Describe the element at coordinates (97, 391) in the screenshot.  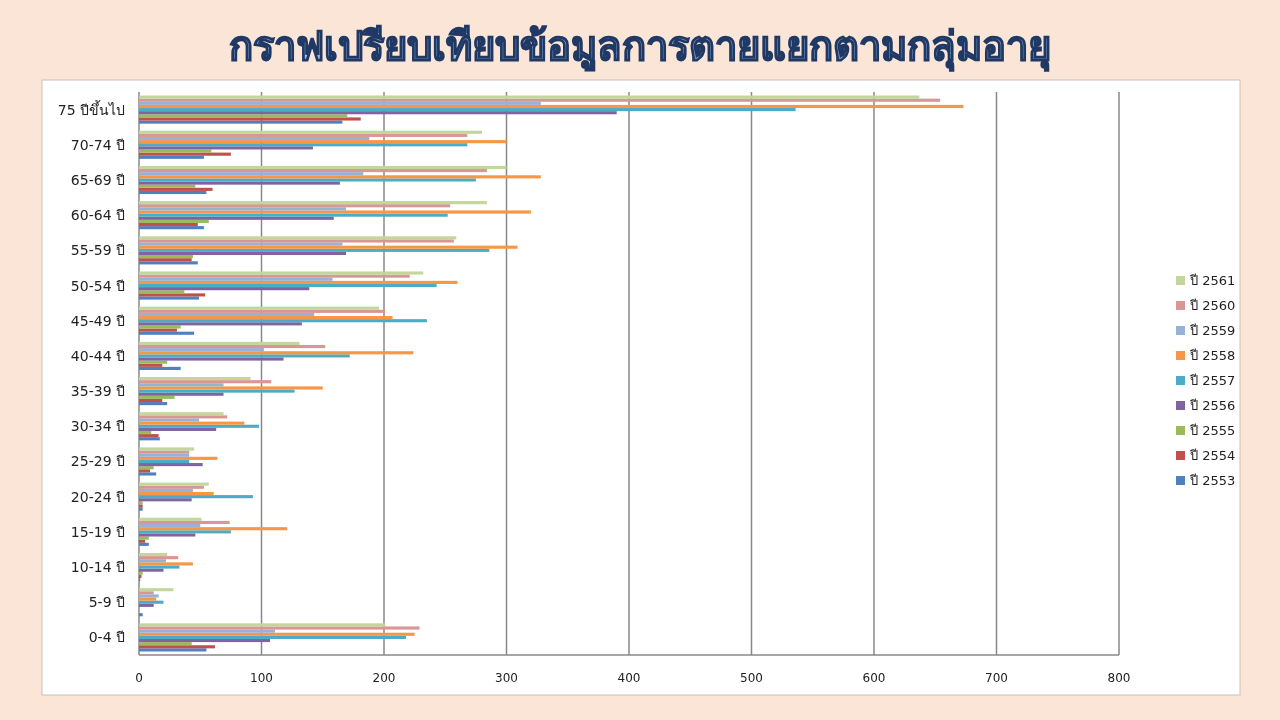
I see `y-tick-label: 35-39 ปี` at that location.